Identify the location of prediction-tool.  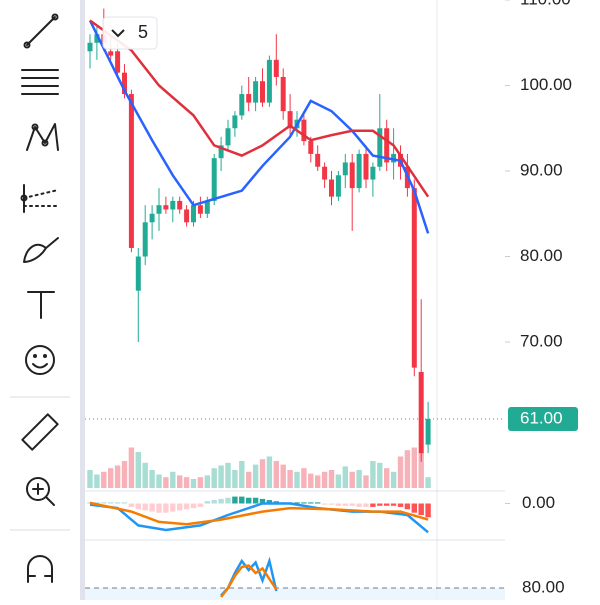
(39, 198).